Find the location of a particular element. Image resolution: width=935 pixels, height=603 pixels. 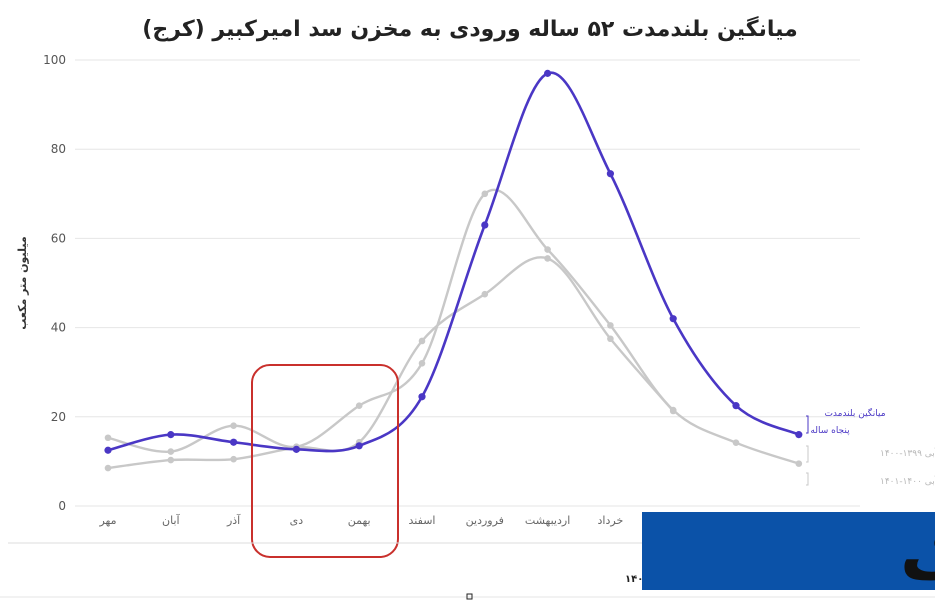

y-tick-labels: 0 20 40 60 80 100 is located at coordinates (54, 283).